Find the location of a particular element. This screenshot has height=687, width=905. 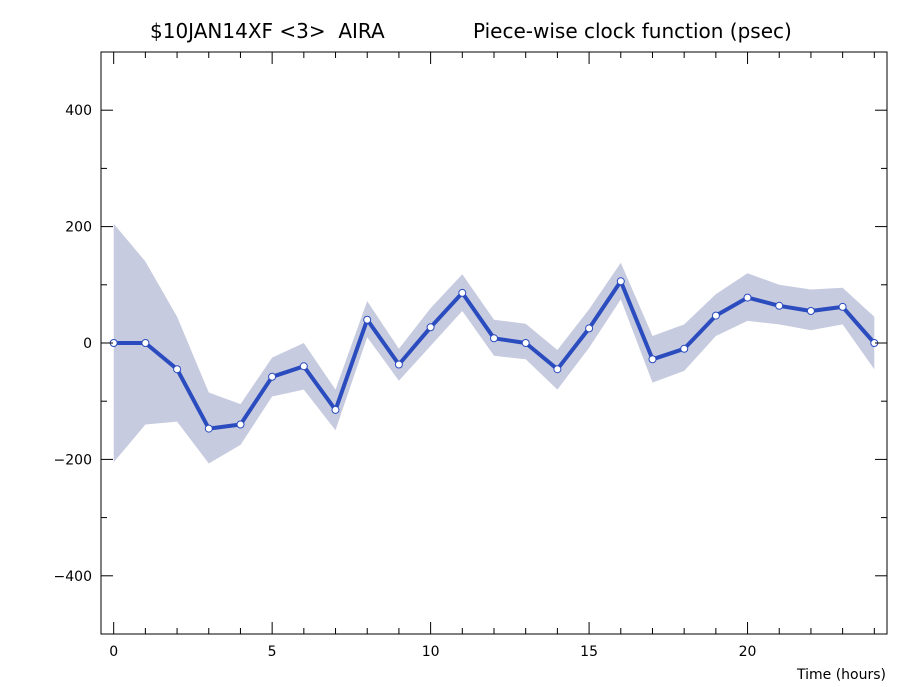

x-tick-label: 15 is located at coordinates (589, 652).